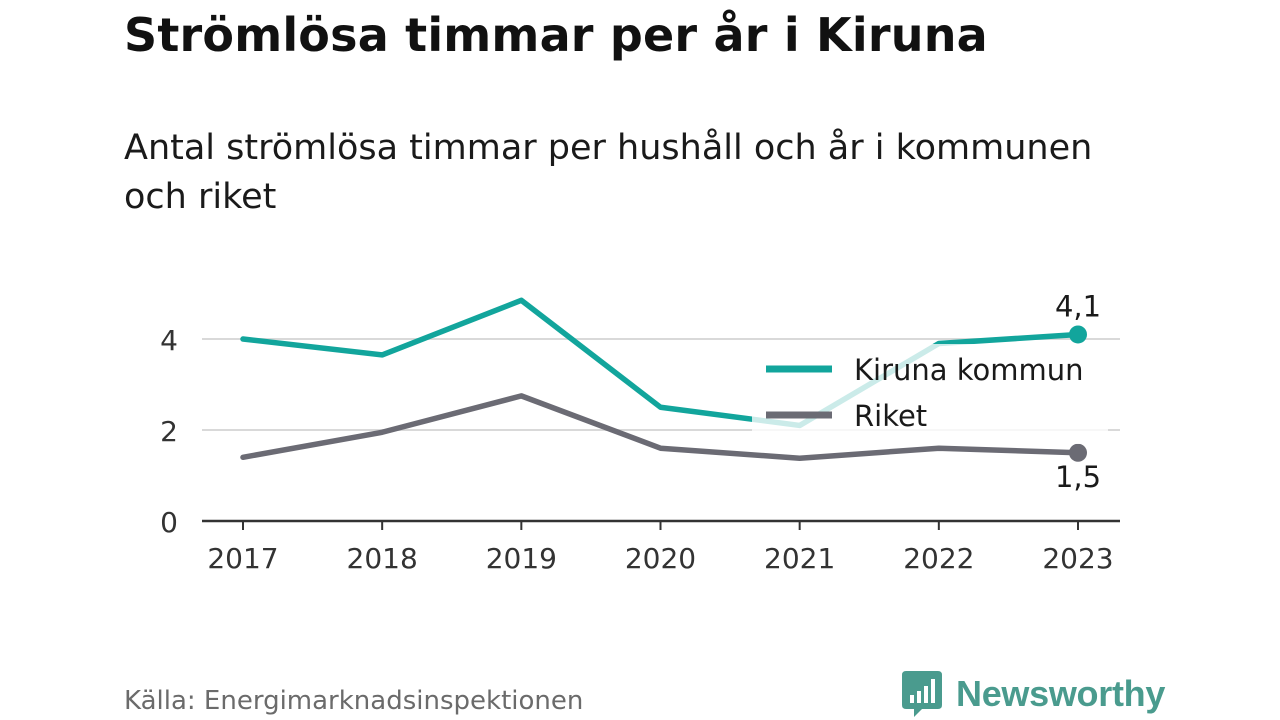 The image size is (1280, 720). What do you see at coordinates (1078, 391) in the screenshot?
I see `end-labels: 4,1 1,5` at bounding box center [1078, 391].